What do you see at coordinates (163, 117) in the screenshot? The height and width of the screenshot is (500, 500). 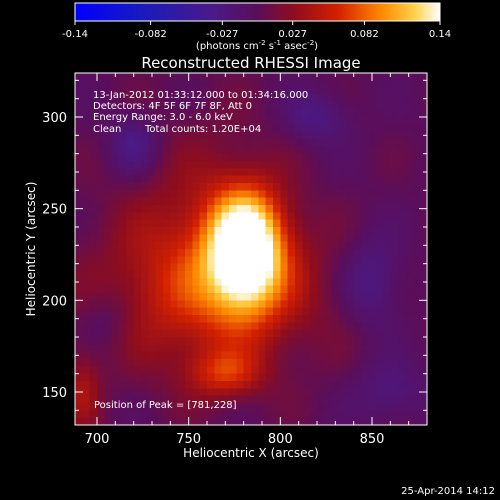 I see `annotation-energy: Energy Range: 3.0 - 6.0 keV` at bounding box center [163, 117].